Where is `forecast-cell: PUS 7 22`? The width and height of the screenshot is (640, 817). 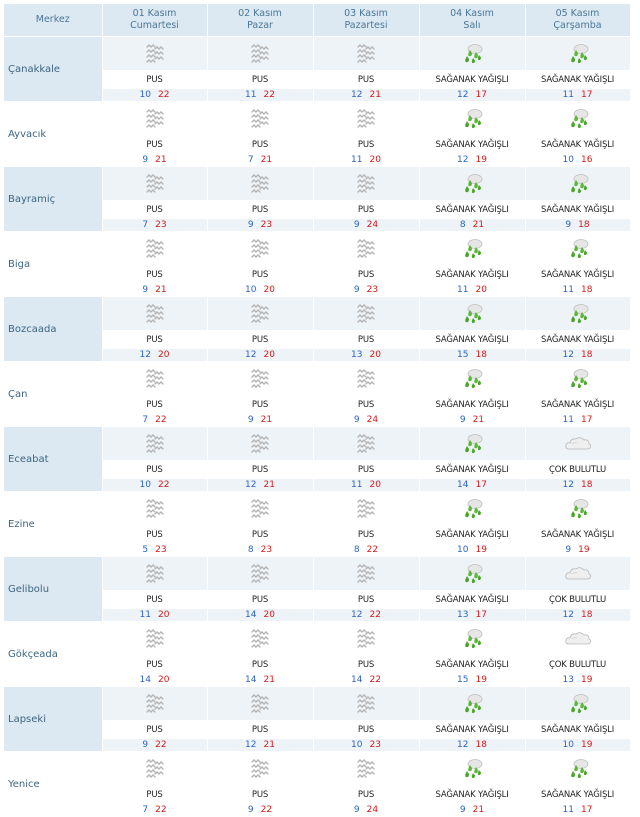
forecast-cell: PUS 7 22 is located at coordinates (155, 784).